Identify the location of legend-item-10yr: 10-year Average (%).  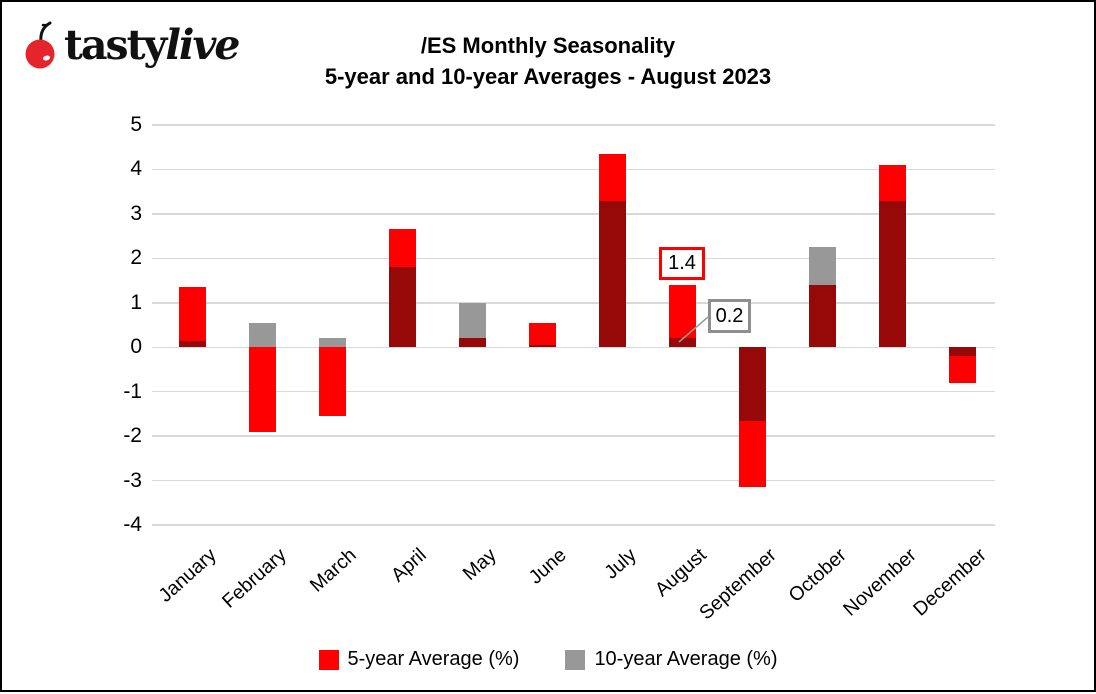
(671, 659).